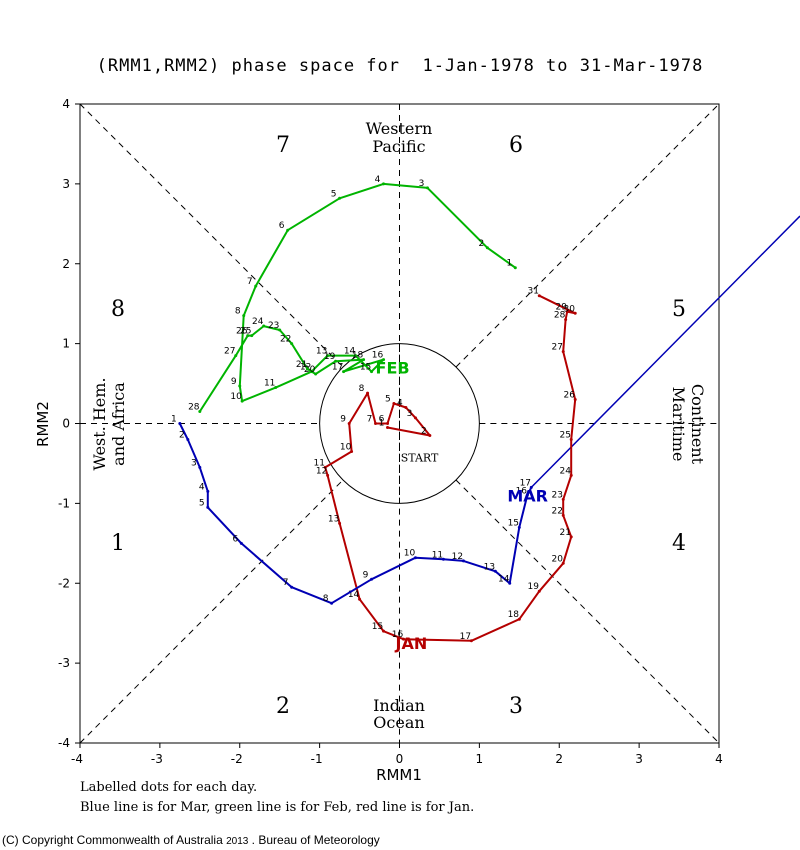  What do you see at coordinates (398, 635) in the screenshot?
I see `jan-day-label: 16` at bounding box center [398, 635].